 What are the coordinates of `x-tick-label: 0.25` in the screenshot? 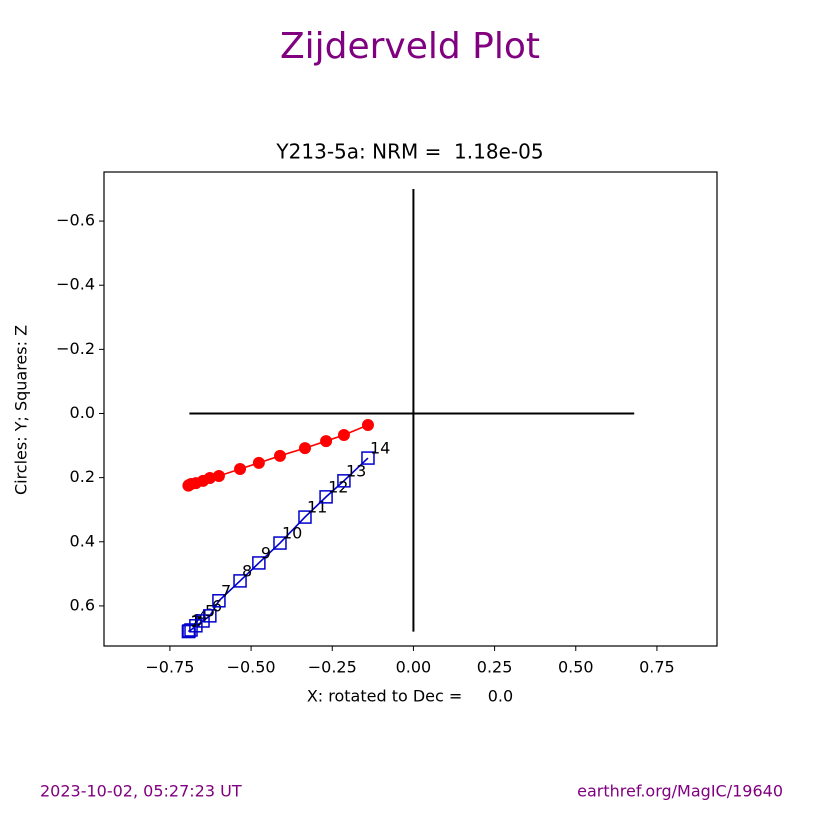 It's located at (495, 667).